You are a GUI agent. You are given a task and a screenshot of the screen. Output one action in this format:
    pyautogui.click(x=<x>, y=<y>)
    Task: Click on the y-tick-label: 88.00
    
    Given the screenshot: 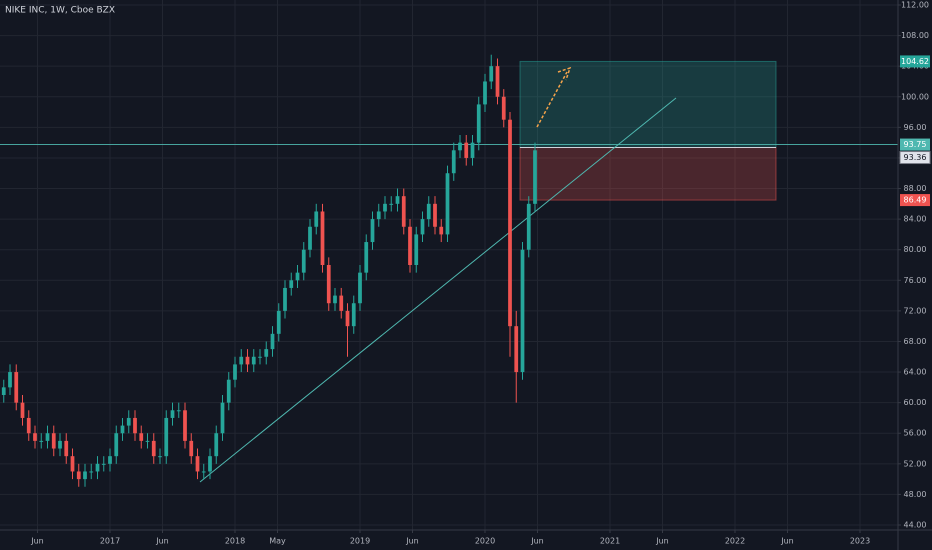 What is the action you would take?
    pyautogui.click(x=915, y=188)
    